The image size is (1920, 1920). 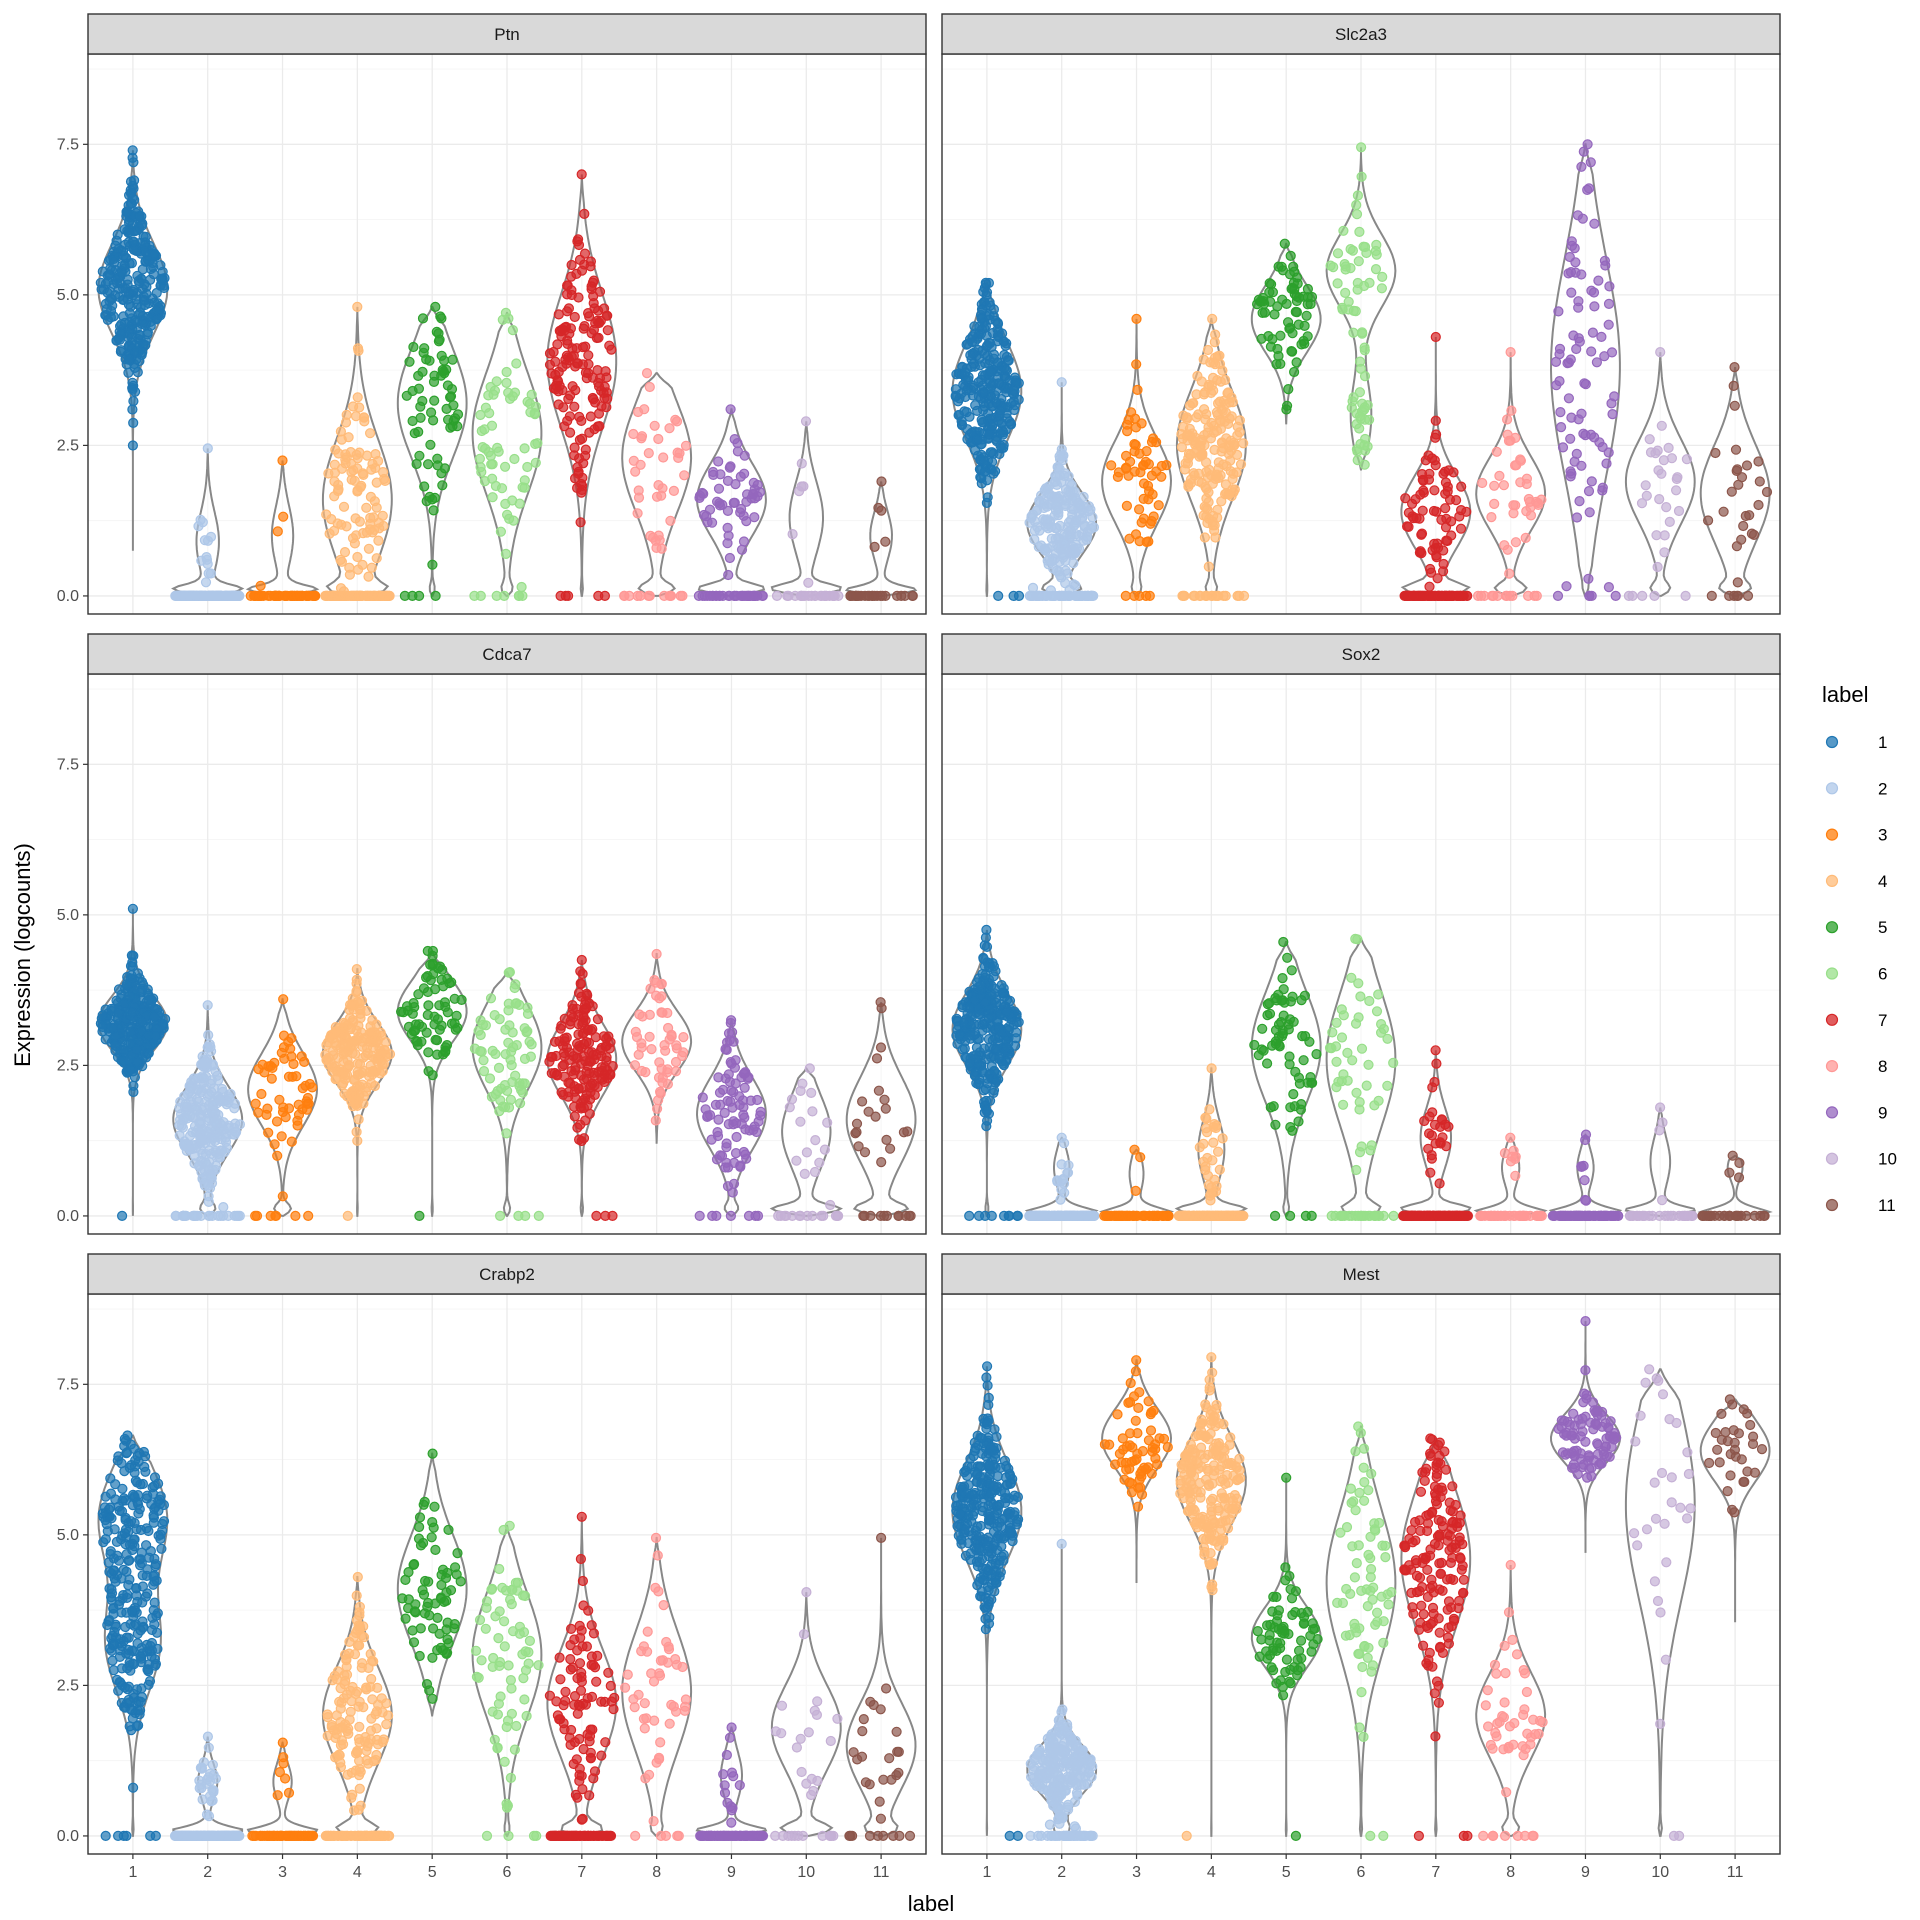 What do you see at coordinates (68, 915) in the screenshot?
I see `y-tick-label: 5.0` at bounding box center [68, 915].